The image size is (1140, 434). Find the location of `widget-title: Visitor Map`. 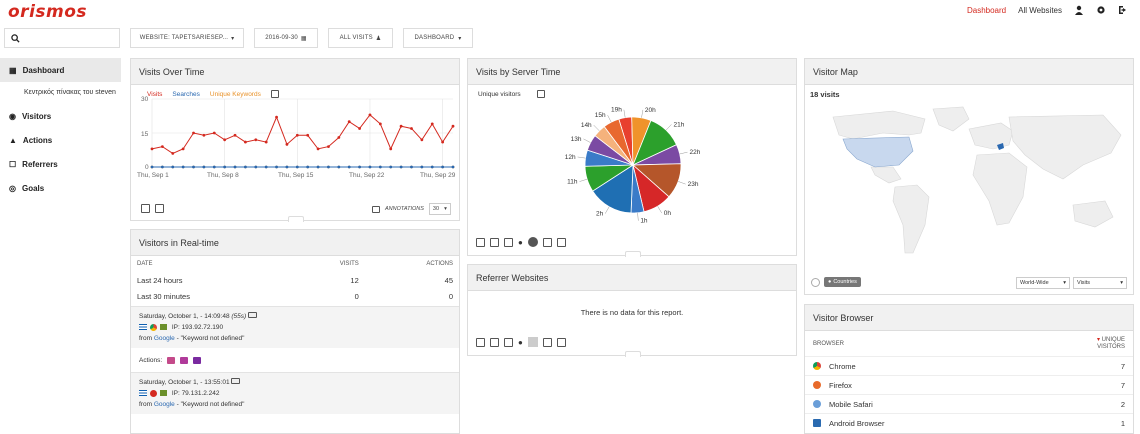

widget-title: Visitor Map is located at coordinates (969, 72).